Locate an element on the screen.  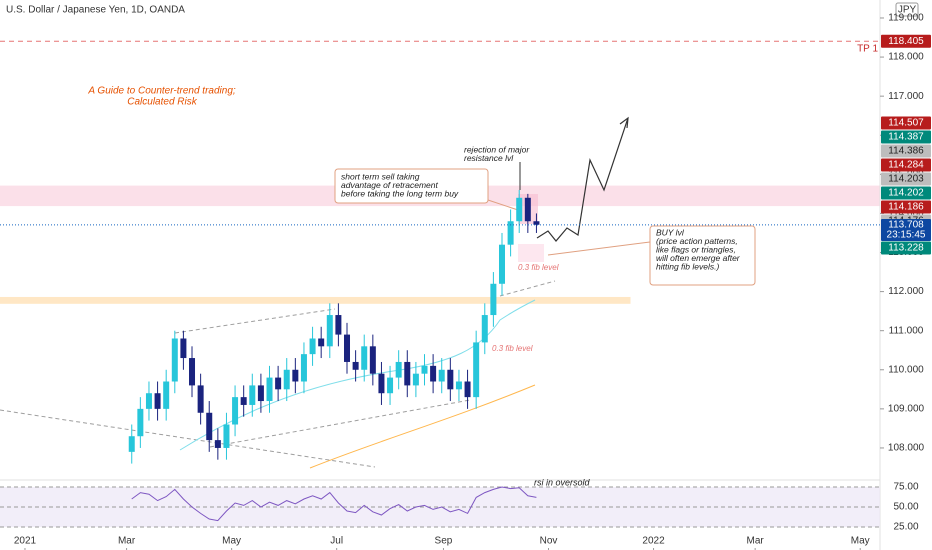
price-label: 114.202 is located at coordinates (906, 193).